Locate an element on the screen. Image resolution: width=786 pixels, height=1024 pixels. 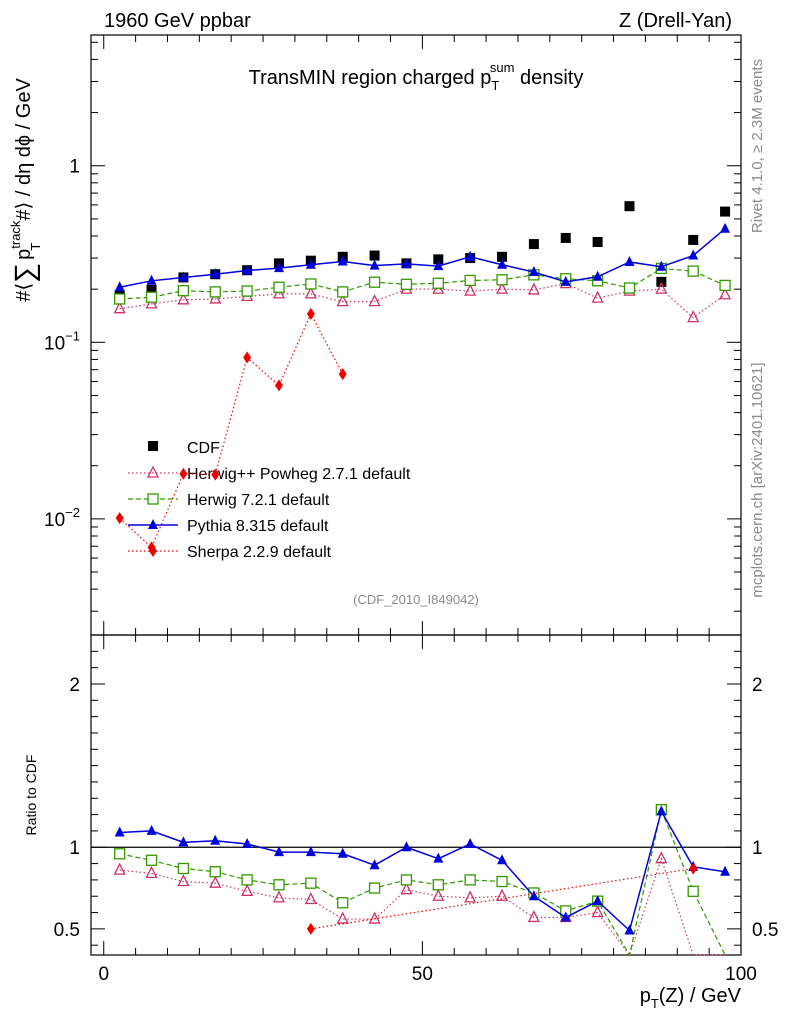
x-axis-label: pT(Z) / GeV is located at coordinates (691, 998).